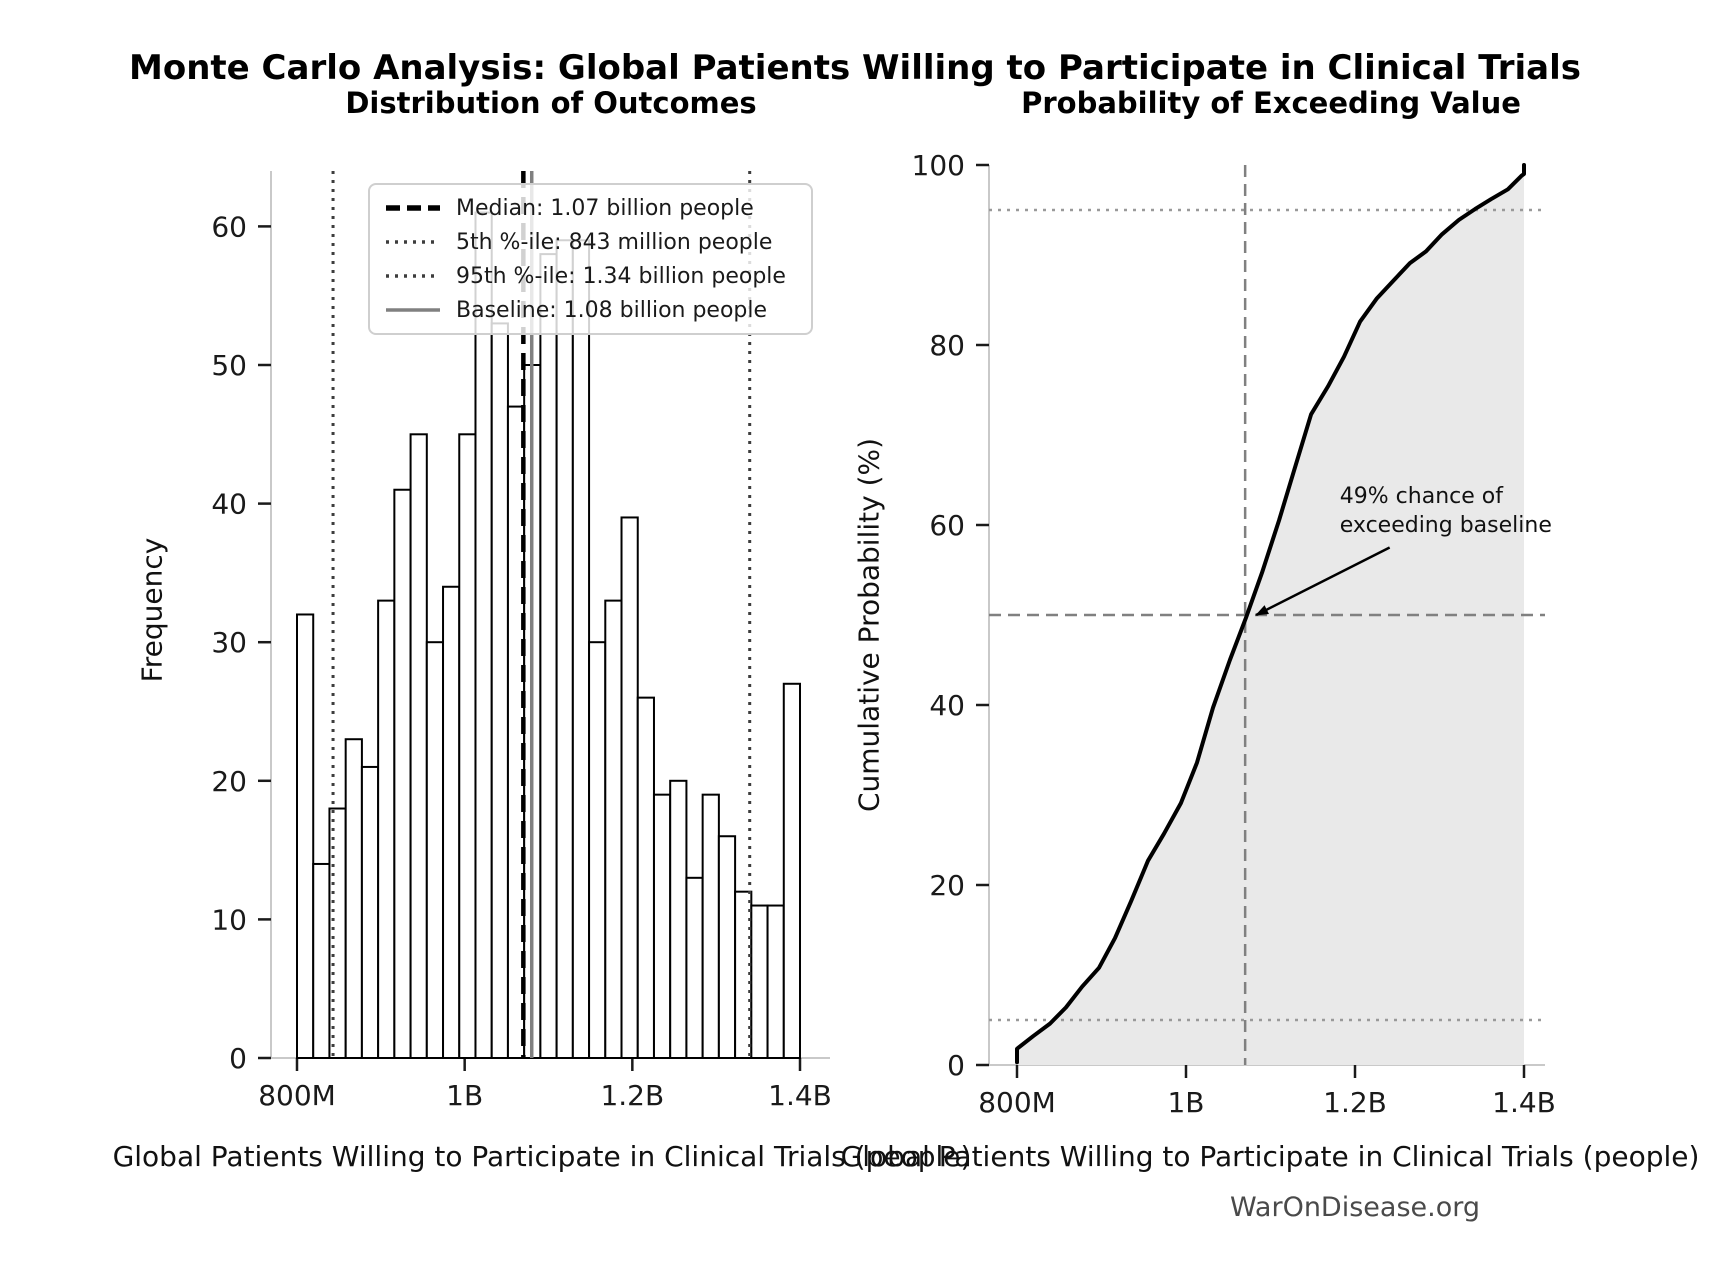 The width and height of the screenshot is (1711, 1280). Describe the element at coordinates (1445, 525) in the screenshot. I see `annotation-line-2: exceeding baseline` at that location.